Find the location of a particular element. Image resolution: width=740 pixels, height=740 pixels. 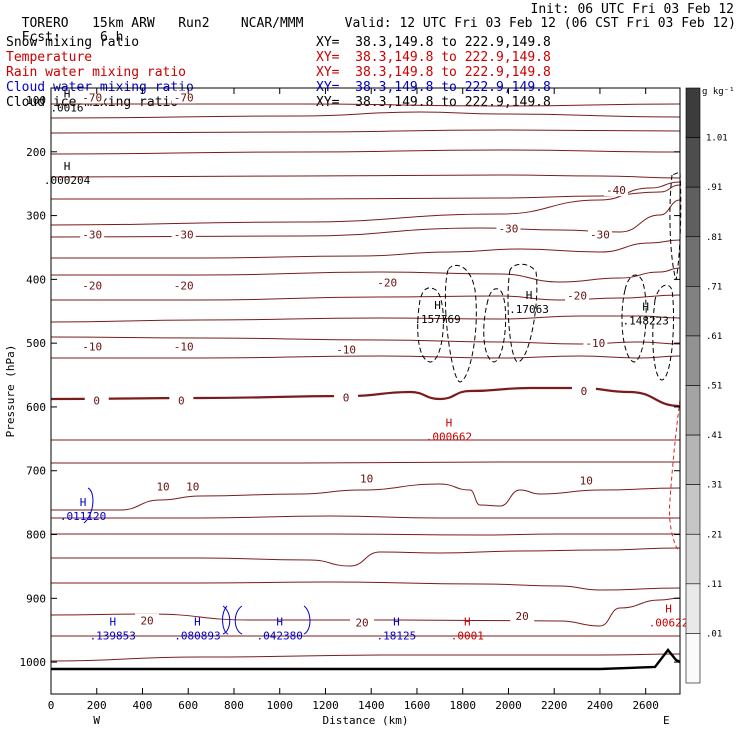

colorbar-label: .91 is located at coordinates (714, 188).